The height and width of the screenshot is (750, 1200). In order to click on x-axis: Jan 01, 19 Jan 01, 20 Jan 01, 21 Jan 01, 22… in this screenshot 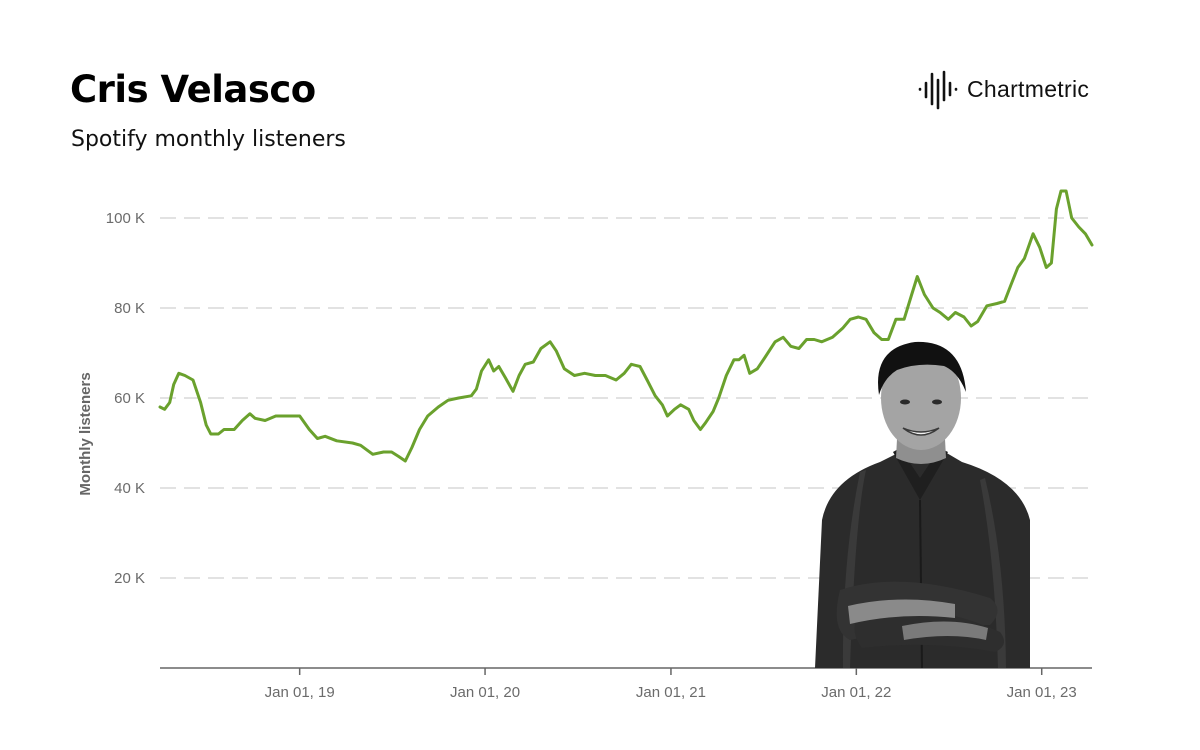, I will do `click(626, 684)`.